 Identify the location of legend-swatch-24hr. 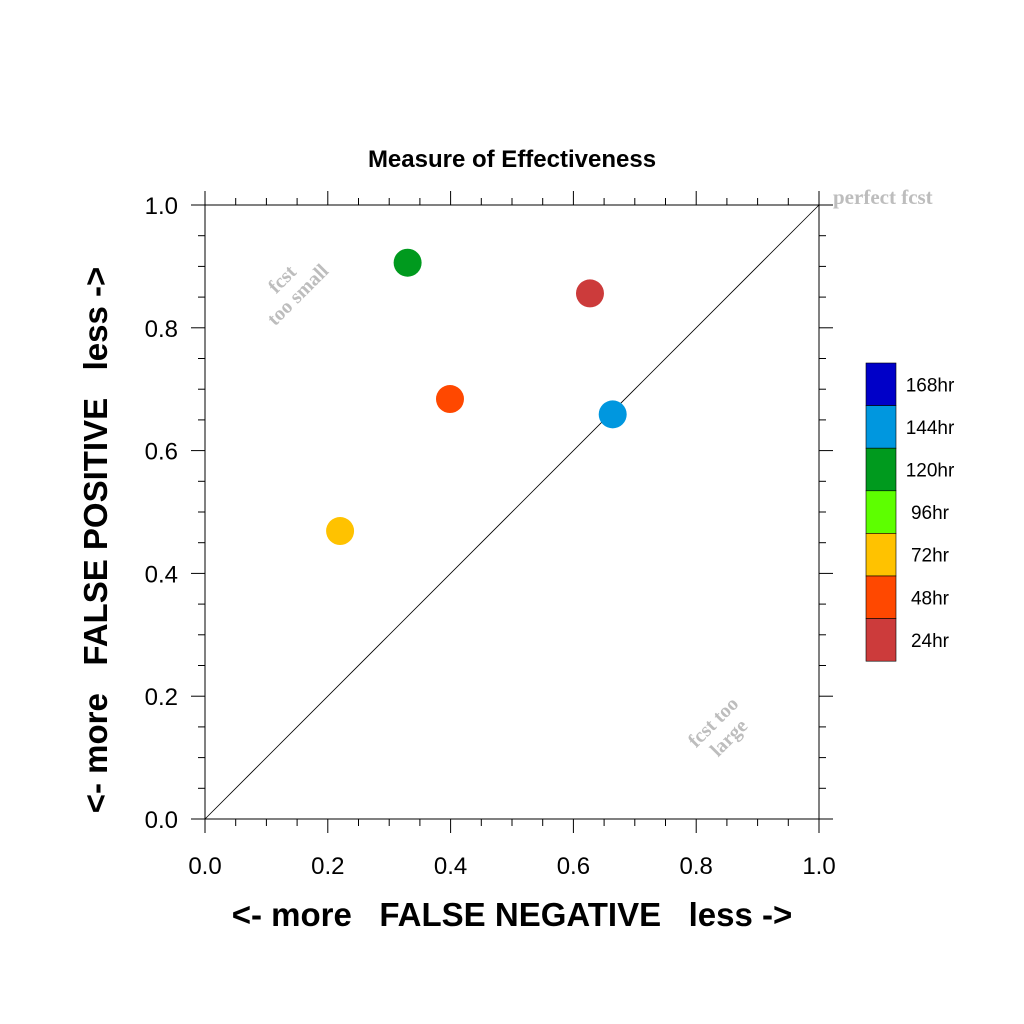
(881, 640).